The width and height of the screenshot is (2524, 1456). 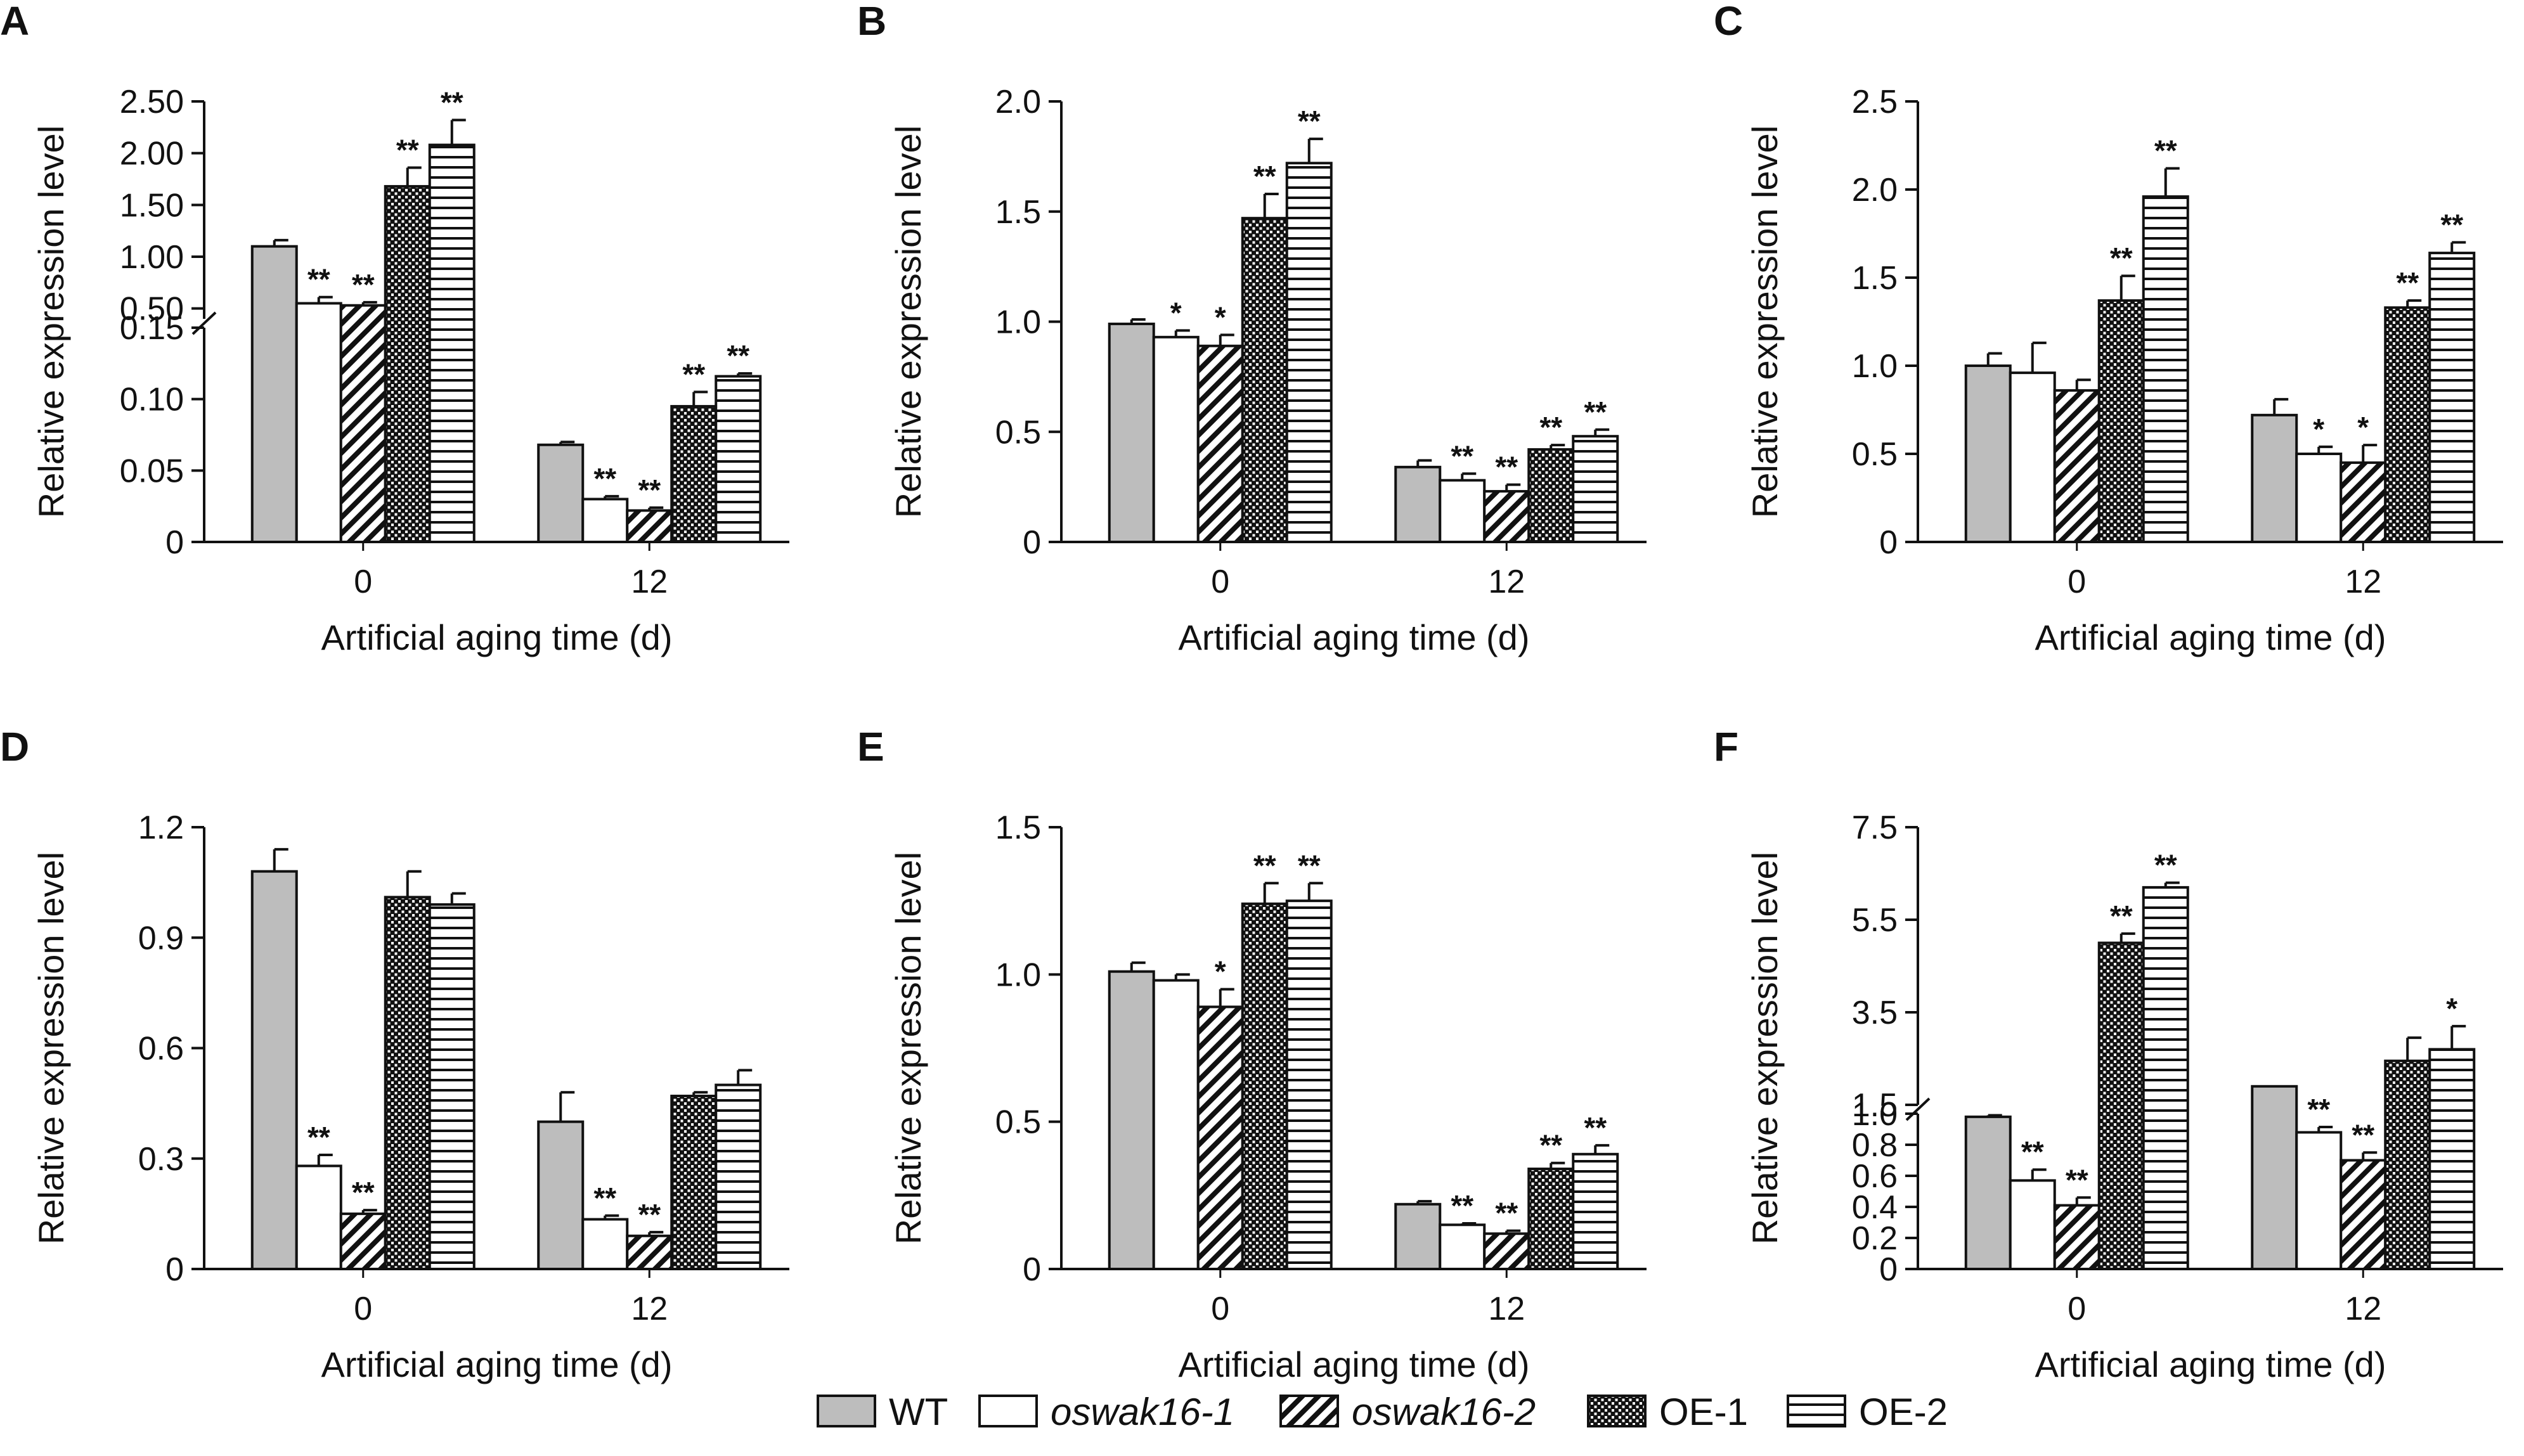 What do you see at coordinates (161, 938) in the screenshot?
I see `y-tick-label: 0.9` at bounding box center [161, 938].